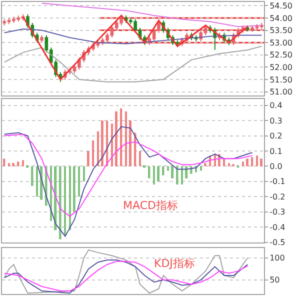 This screenshot has width=300, height=300. I want to click on y-tick-label: -0.3, so click(278, 212).